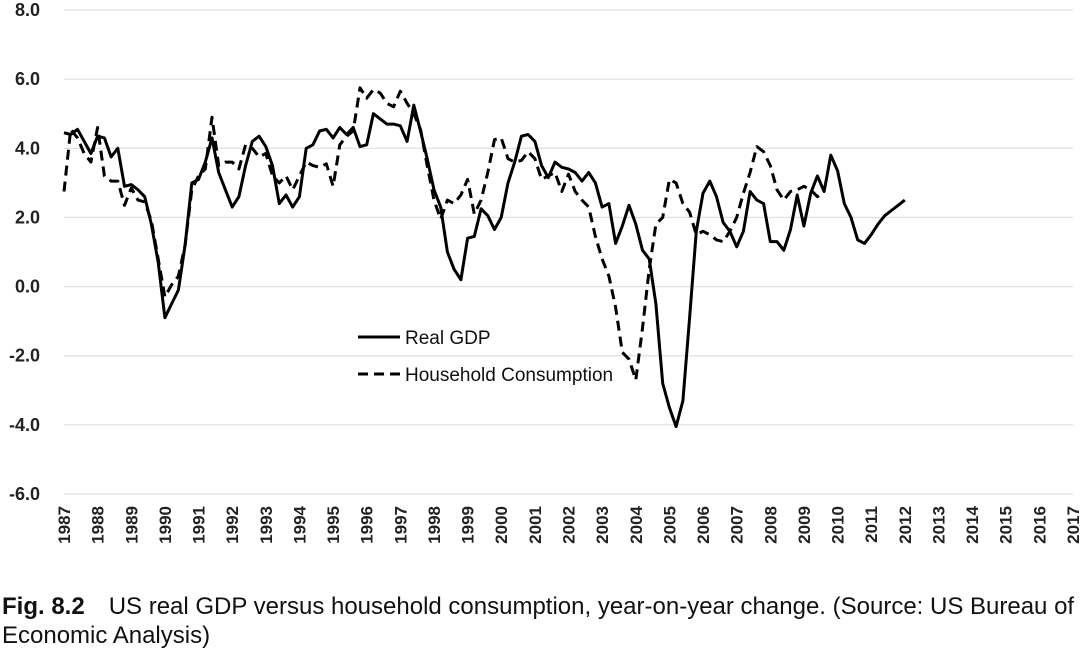  Describe the element at coordinates (485, 357) in the screenshot. I see `legend: Real GDP Household Consumption` at that location.